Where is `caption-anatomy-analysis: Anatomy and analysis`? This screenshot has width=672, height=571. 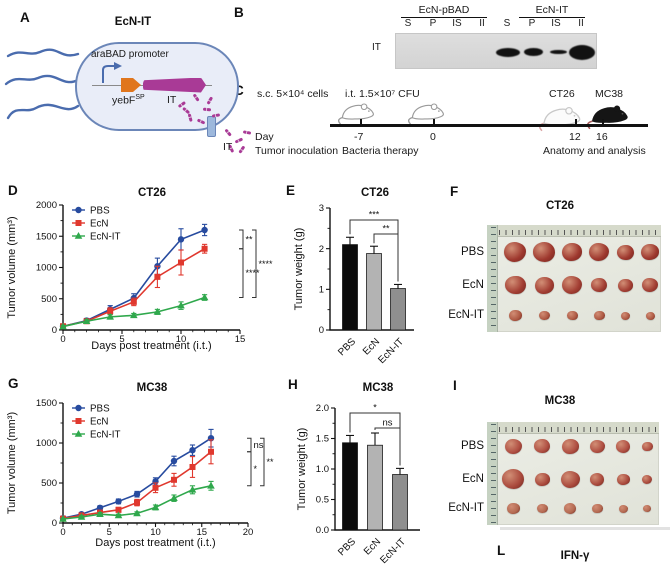 caption-anatomy-analysis: Anatomy and analysis is located at coordinates (594, 151).